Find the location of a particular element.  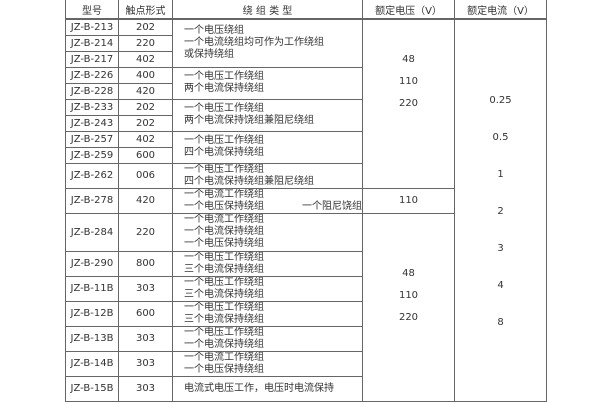

table-row: JZ-B-233 202 一个电压工作绕组 两个电流保持饶组兼阻尼绕组 is located at coordinates (306, 115).